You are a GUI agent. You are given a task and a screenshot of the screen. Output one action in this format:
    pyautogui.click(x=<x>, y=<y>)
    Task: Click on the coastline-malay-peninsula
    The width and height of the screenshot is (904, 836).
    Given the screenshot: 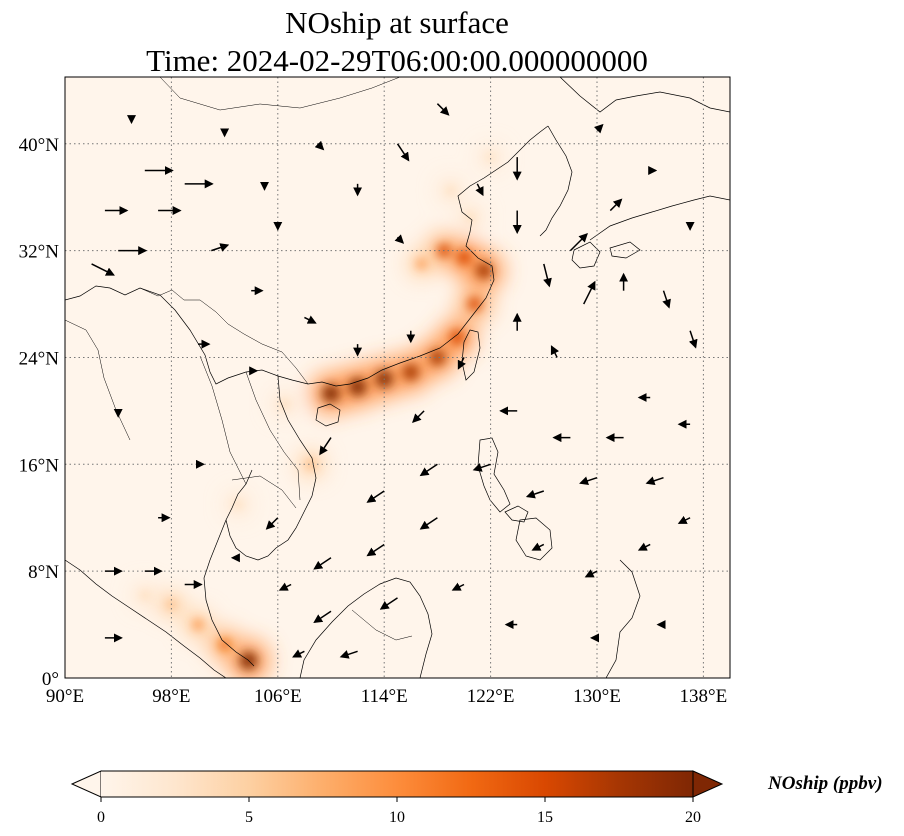 What is the action you would take?
    pyautogui.click(x=229, y=593)
    